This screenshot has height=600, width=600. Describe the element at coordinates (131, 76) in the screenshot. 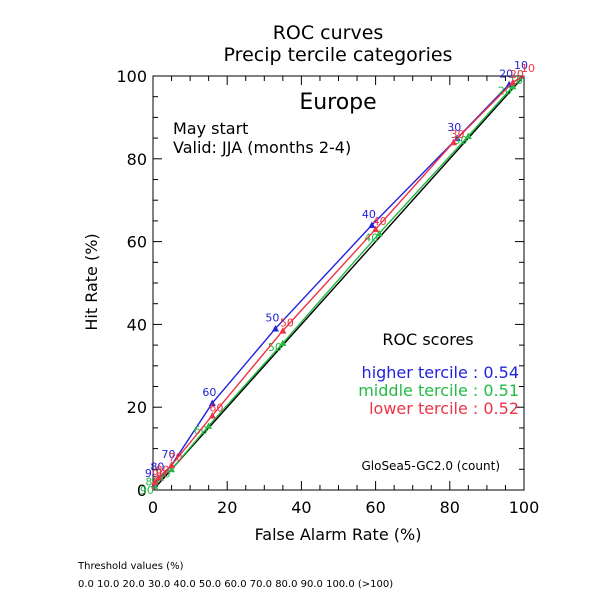

I see `y-tick-label: 100` at that location.